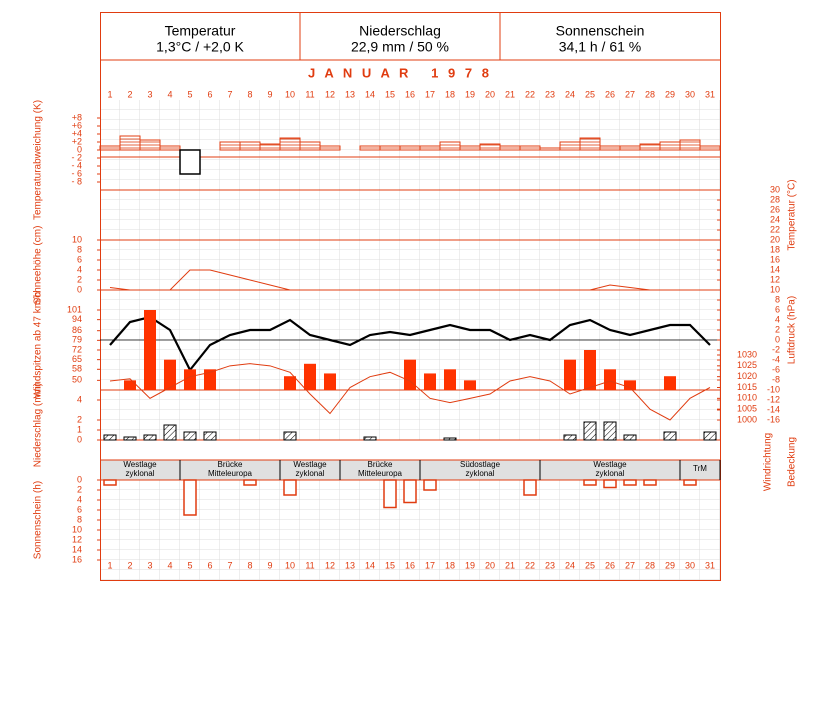  What do you see at coordinates (775, 279) in the screenshot?
I see `y-tick-label: 12` at bounding box center [775, 279].